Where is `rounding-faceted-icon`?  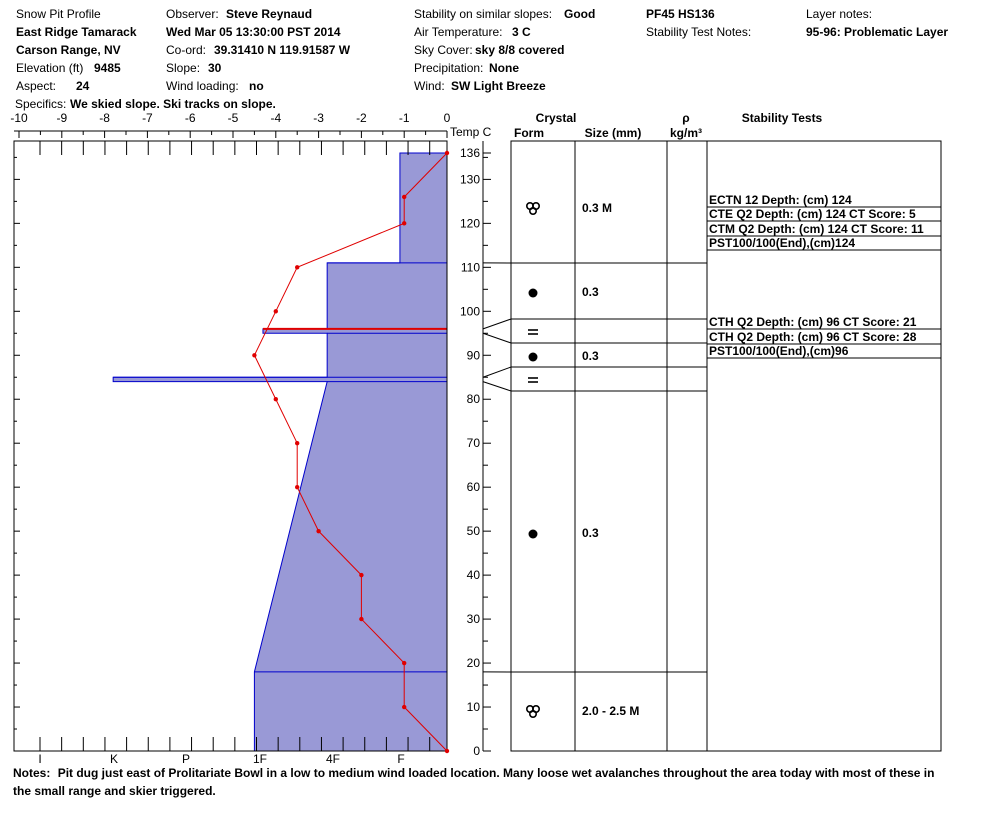 rounding-faceted-icon is located at coordinates (532, 209).